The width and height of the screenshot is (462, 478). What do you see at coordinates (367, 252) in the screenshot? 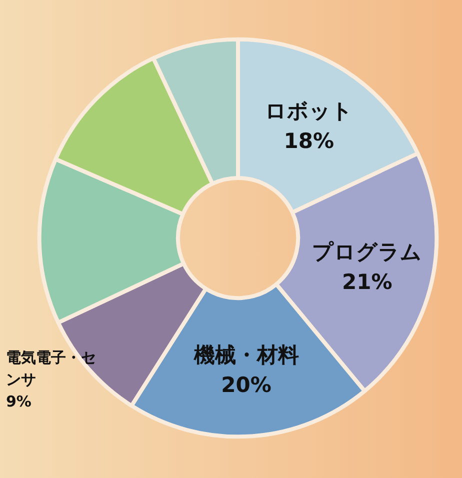
I see `slice-label: プログラム` at bounding box center [367, 252].